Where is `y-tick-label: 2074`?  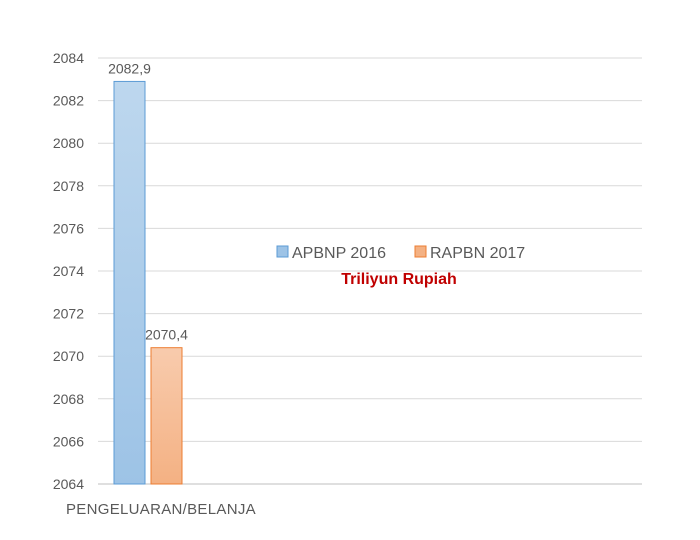 y-tick-label: 2074 is located at coordinates (68, 271).